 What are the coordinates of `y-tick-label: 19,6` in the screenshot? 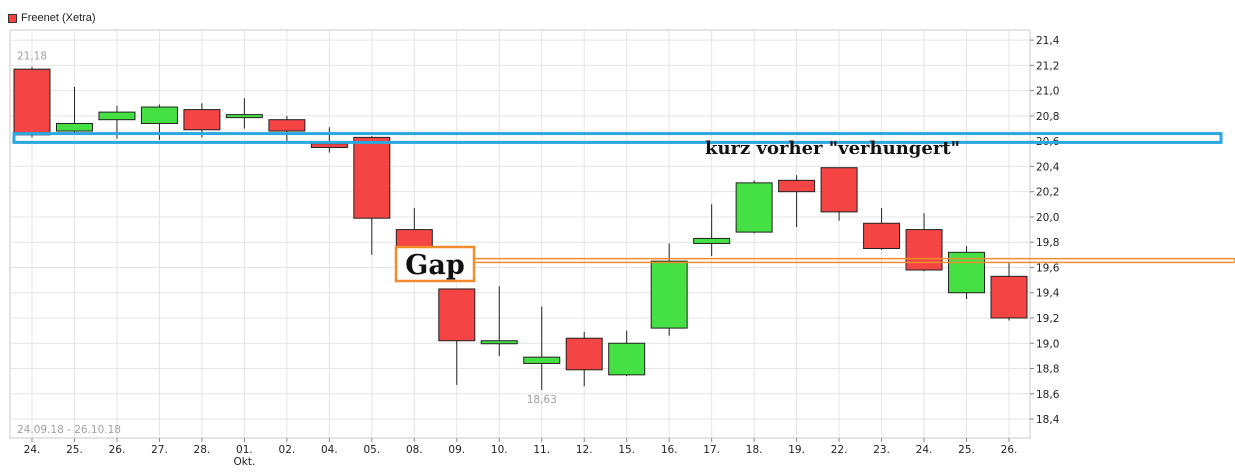 It's located at (1048, 268).